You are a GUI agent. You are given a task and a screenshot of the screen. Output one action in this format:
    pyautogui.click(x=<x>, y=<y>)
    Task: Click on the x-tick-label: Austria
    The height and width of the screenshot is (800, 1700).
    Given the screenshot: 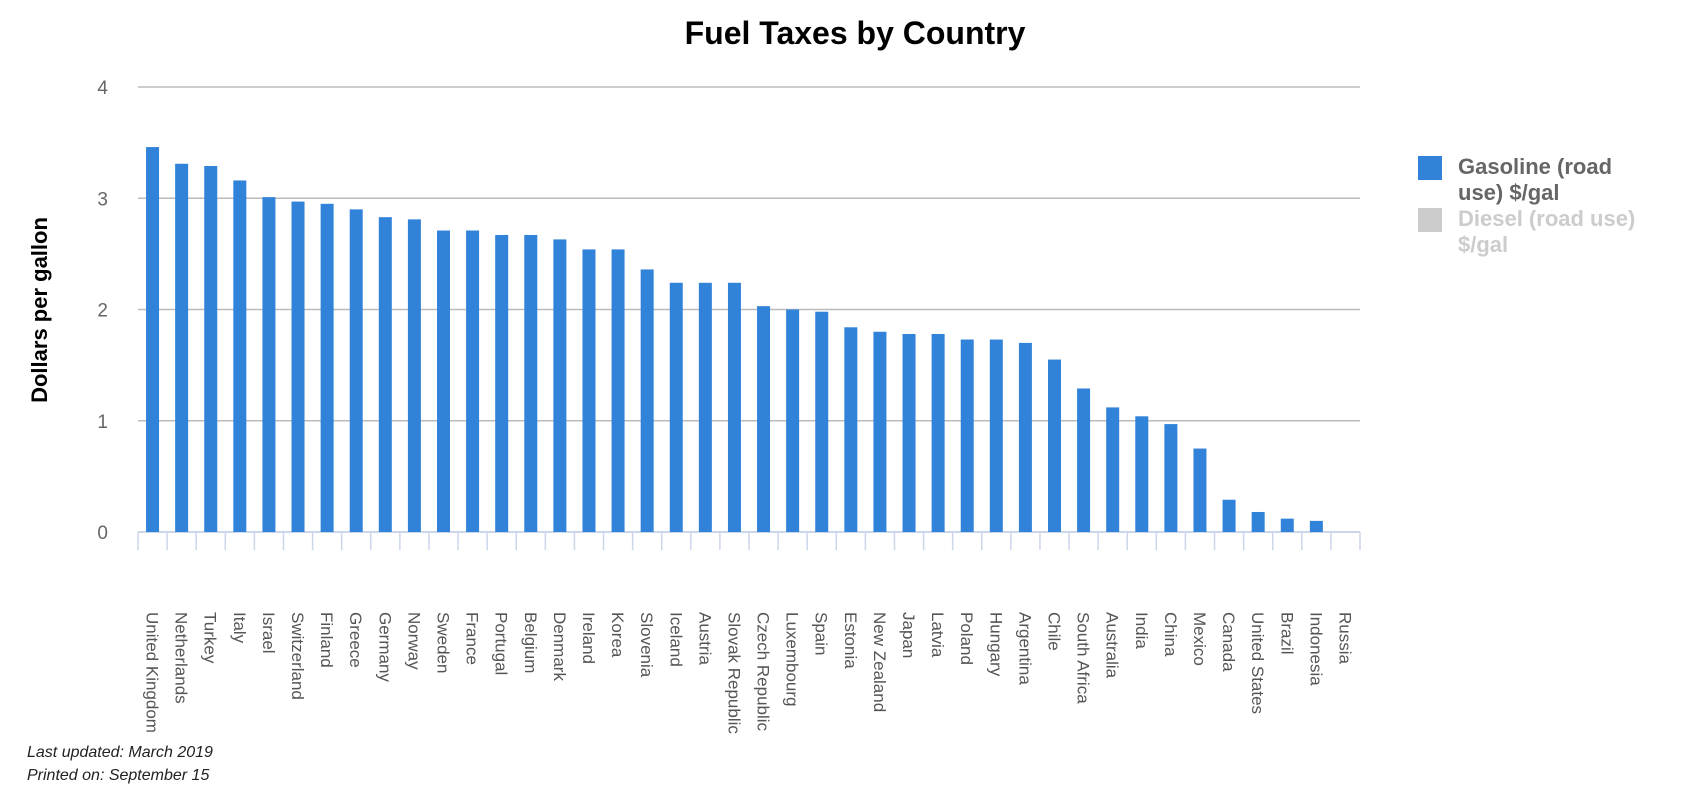 What is the action you would take?
    pyautogui.click(x=704, y=638)
    